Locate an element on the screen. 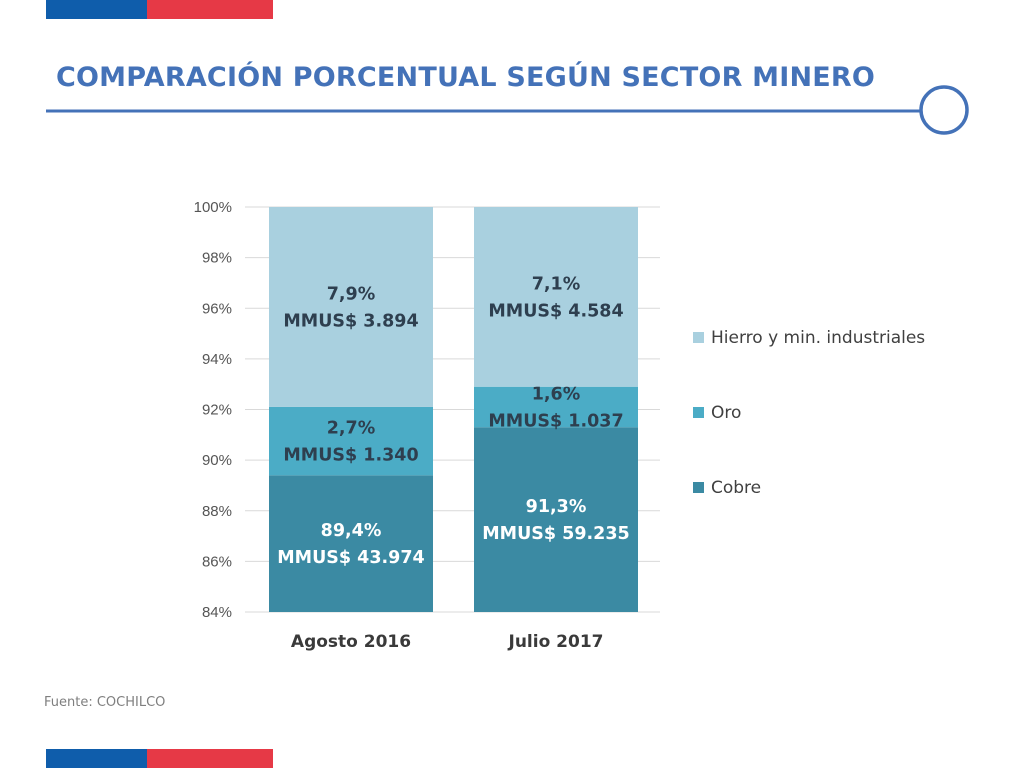 This screenshot has width=1024, height=768. y-tick-label: 86% is located at coordinates (217, 561).